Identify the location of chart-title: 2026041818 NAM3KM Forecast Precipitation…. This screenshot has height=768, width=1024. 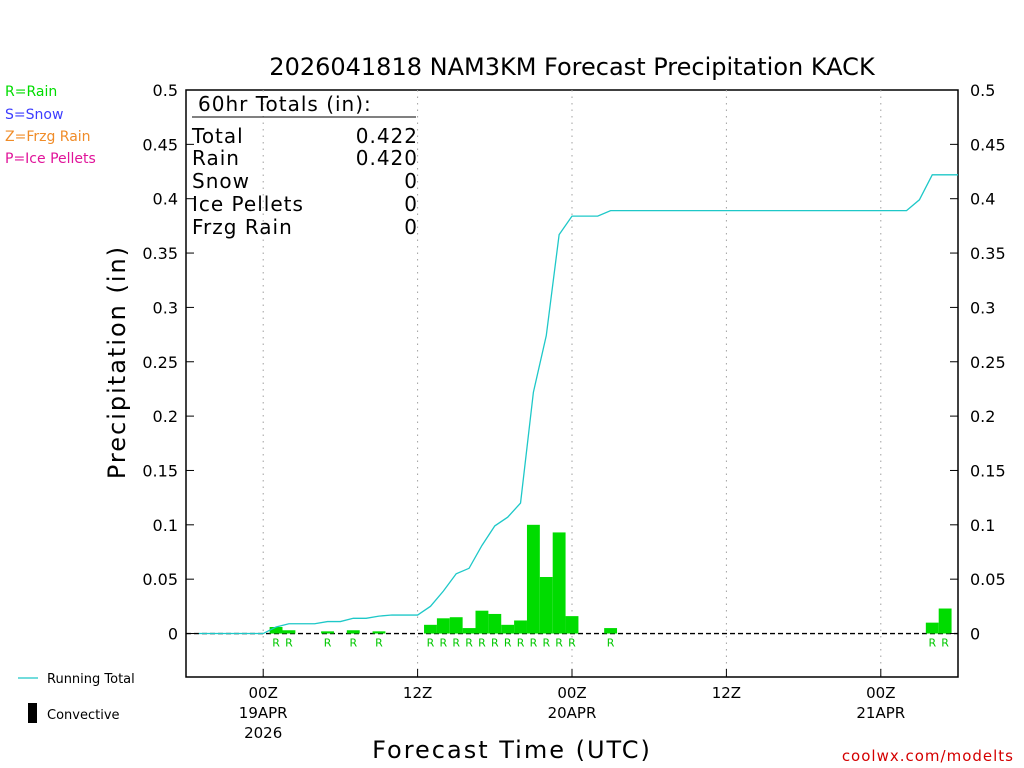
(572, 67).